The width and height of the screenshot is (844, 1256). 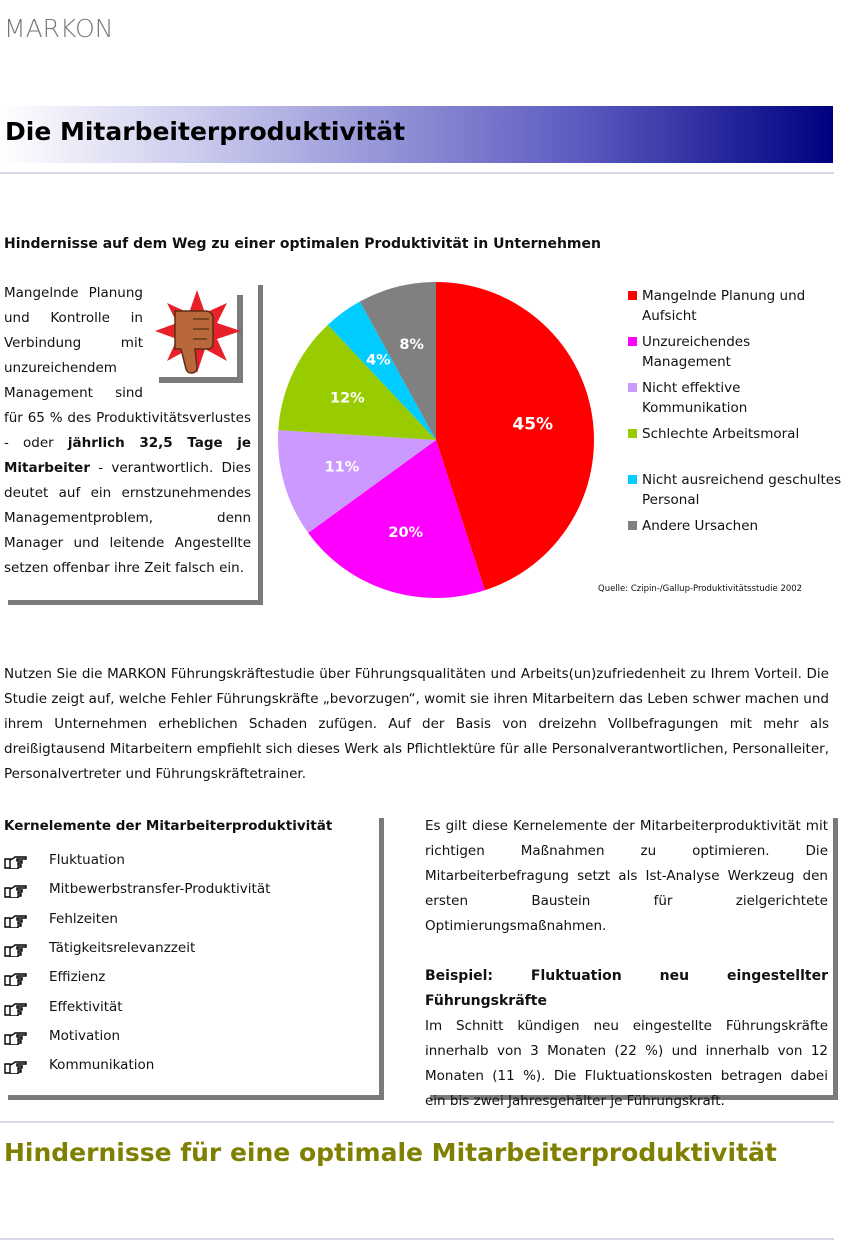 I want to click on page-title: Die Mitarbeiterproduktivität, so click(x=205, y=131).